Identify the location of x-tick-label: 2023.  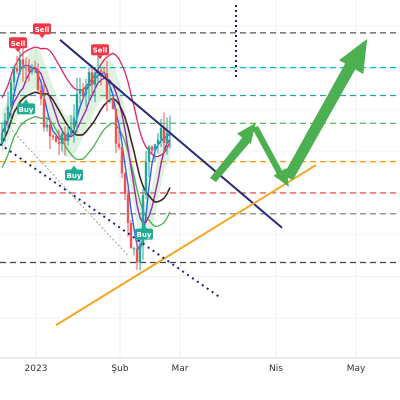
(36, 369).